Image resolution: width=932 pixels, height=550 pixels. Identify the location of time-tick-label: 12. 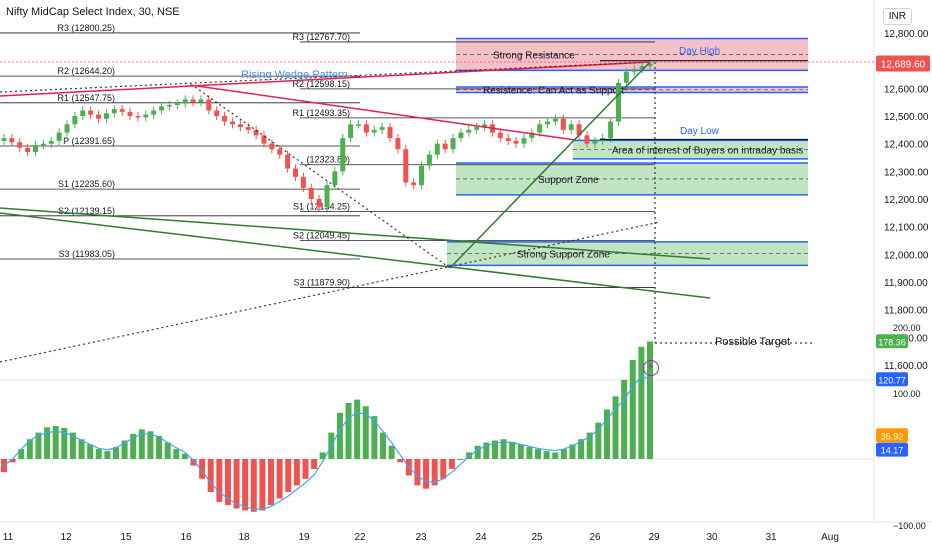
(66, 537).